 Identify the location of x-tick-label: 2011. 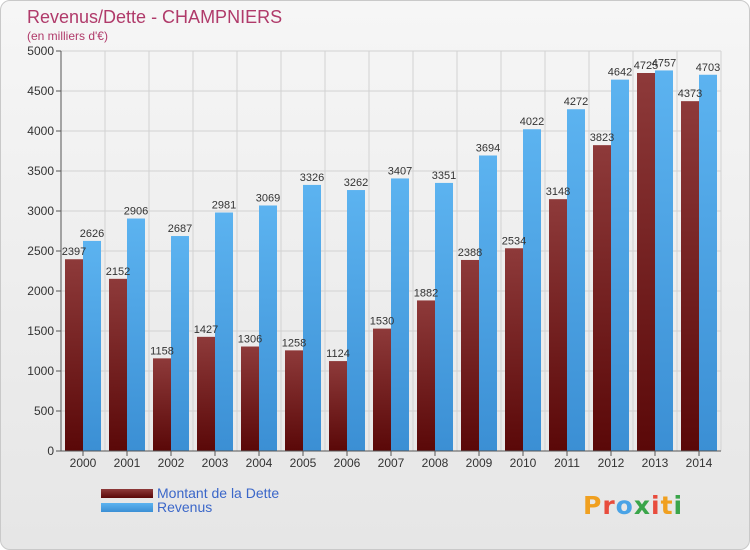
(567, 463).